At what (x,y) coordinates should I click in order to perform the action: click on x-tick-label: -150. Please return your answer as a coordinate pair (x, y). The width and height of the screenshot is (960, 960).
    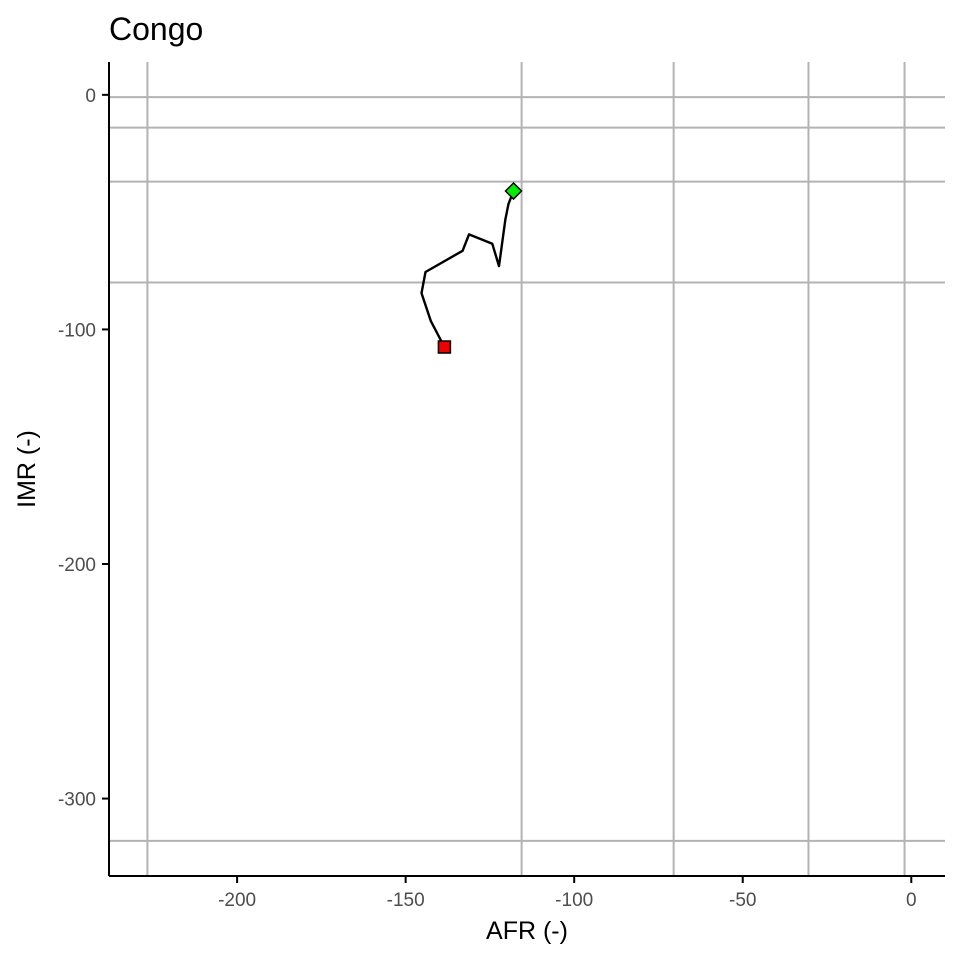
    Looking at the image, I should click on (406, 900).